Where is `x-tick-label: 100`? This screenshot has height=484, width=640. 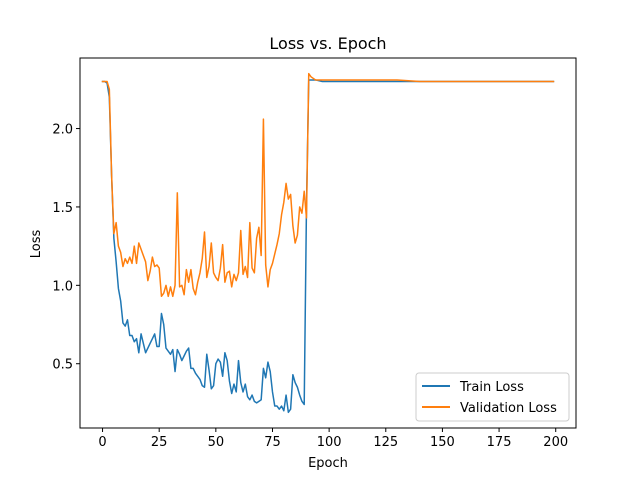 x-tick-label: 100 is located at coordinates (329, 442).